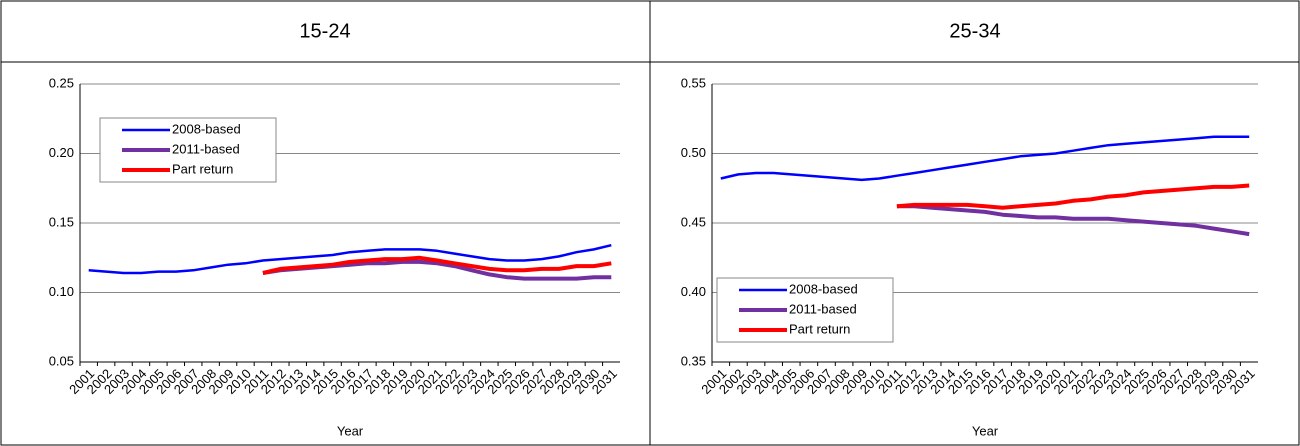  What do you see at coordinates (61, 152) in the screenshot?
I see `y-tick-label: 0.20` at bounding box center [61, 152].